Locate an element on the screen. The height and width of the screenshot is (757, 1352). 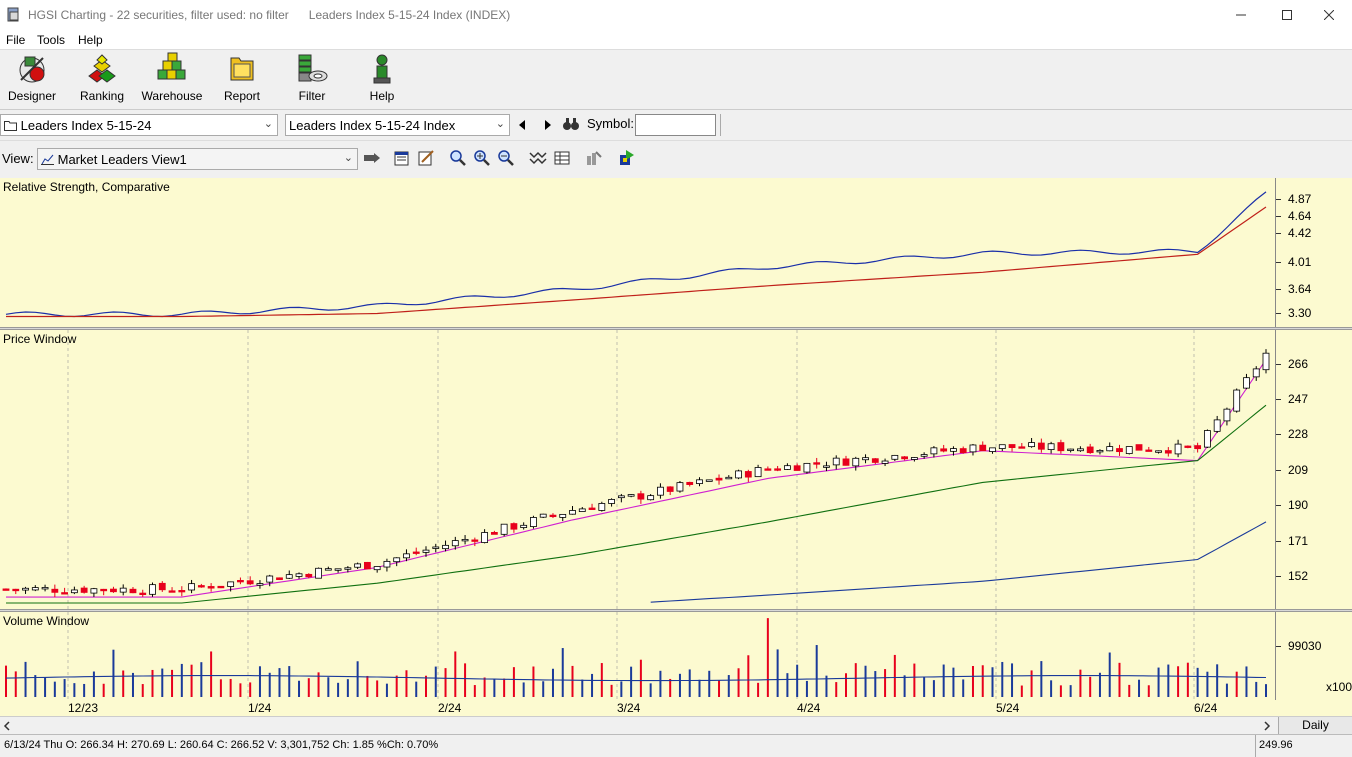
close-icon is located at coordinates (1329, 15).